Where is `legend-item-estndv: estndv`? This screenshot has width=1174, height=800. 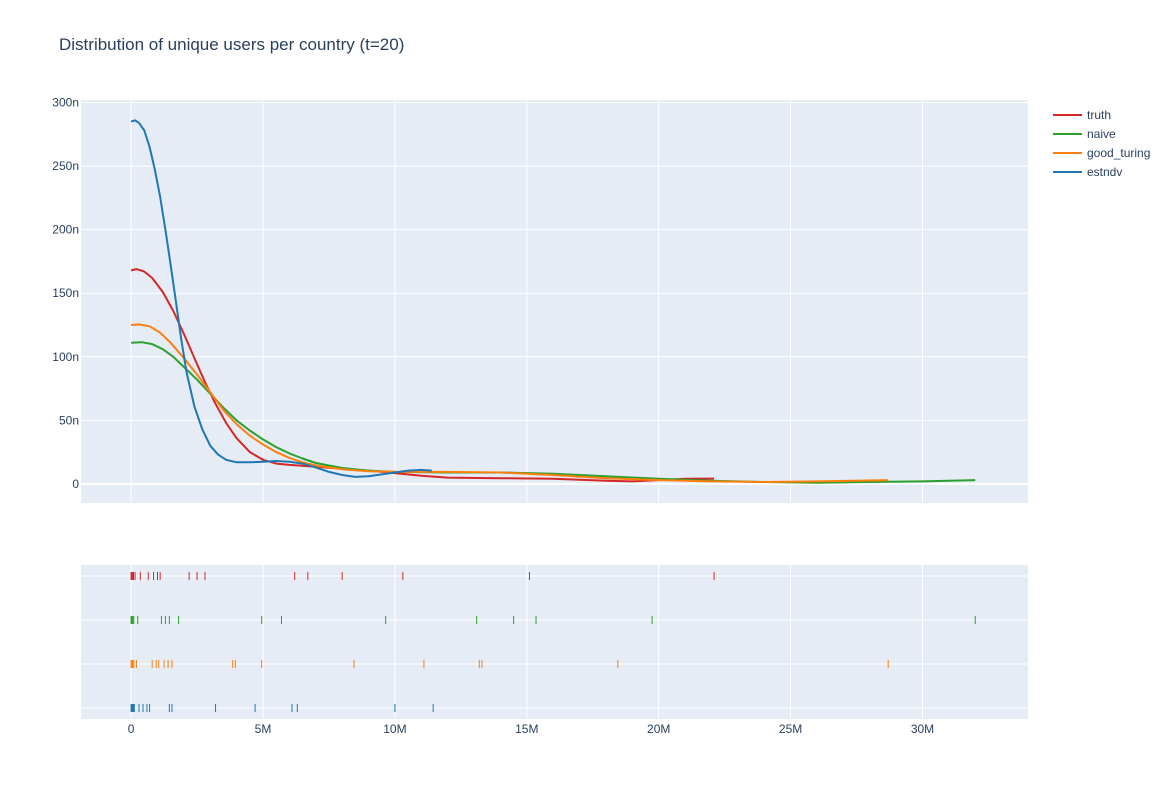
legend-item-estndv: estndv is located at coordinates (1087, 172).